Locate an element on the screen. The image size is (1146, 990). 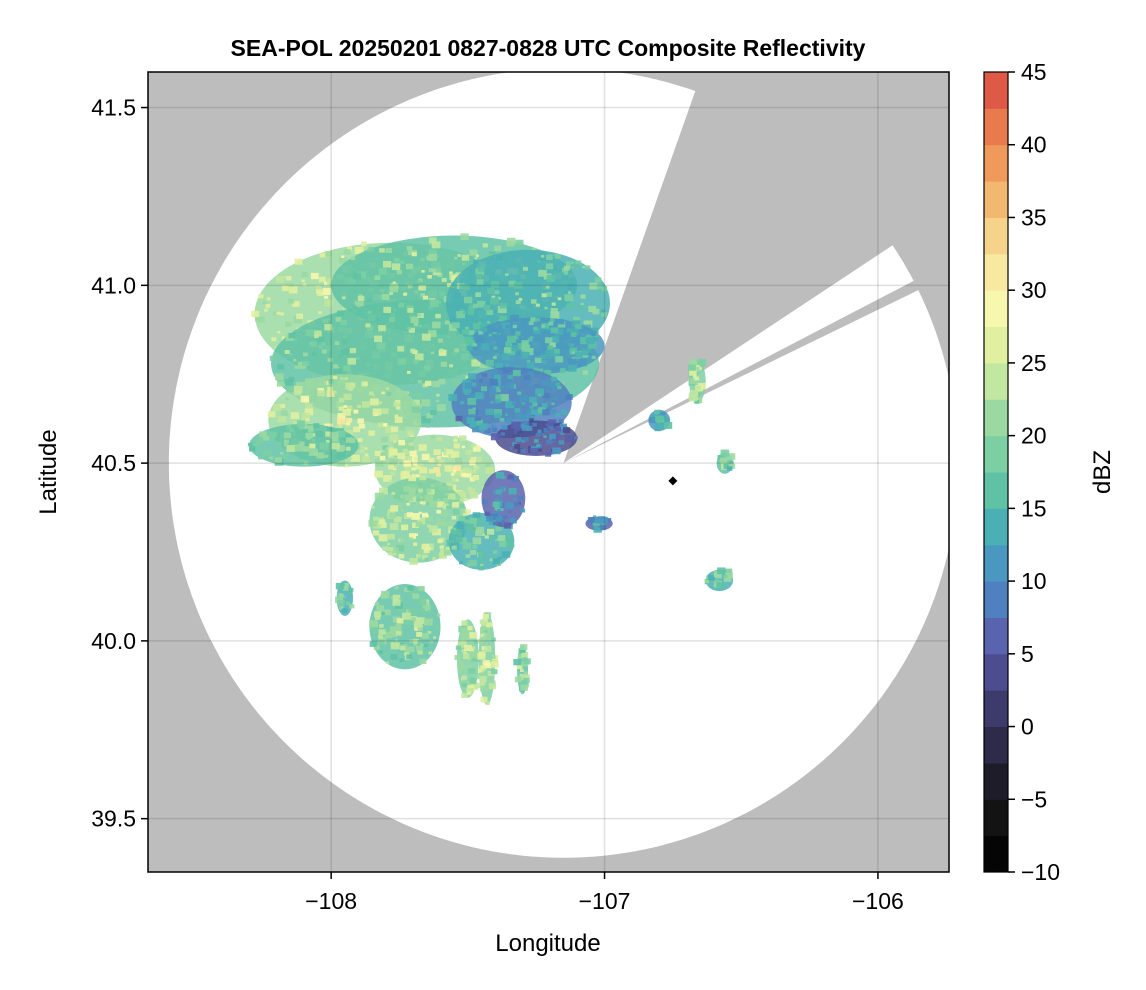
colorbar-segment is located at coordinates (996, 272).